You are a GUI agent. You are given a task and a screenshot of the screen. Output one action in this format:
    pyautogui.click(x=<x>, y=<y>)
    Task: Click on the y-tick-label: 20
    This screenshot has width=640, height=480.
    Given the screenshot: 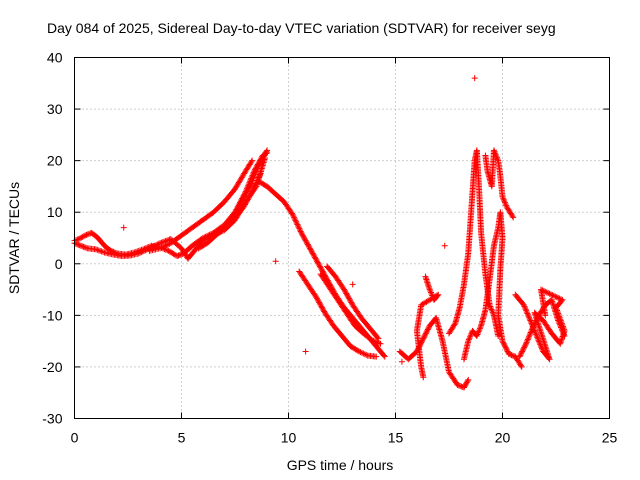 What is the action you would take?
    pyautogui.click(x=55, y=161)
    